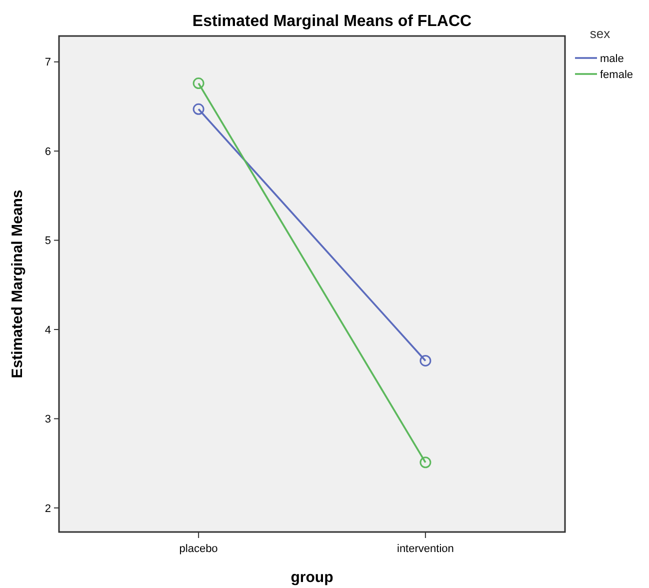 Image resolution: width=649 pixels, height=588 pixels. I want to click on y-axis-title: Estimated Marginal Means, so click(17, 284).